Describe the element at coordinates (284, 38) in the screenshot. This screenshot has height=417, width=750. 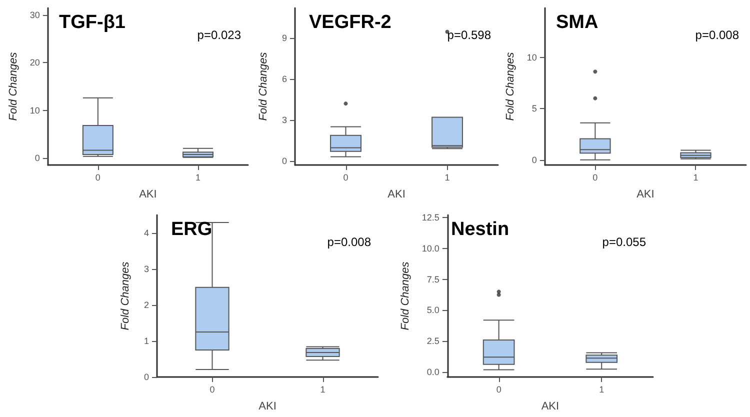
I see `y-tick-label: 9` at that location.